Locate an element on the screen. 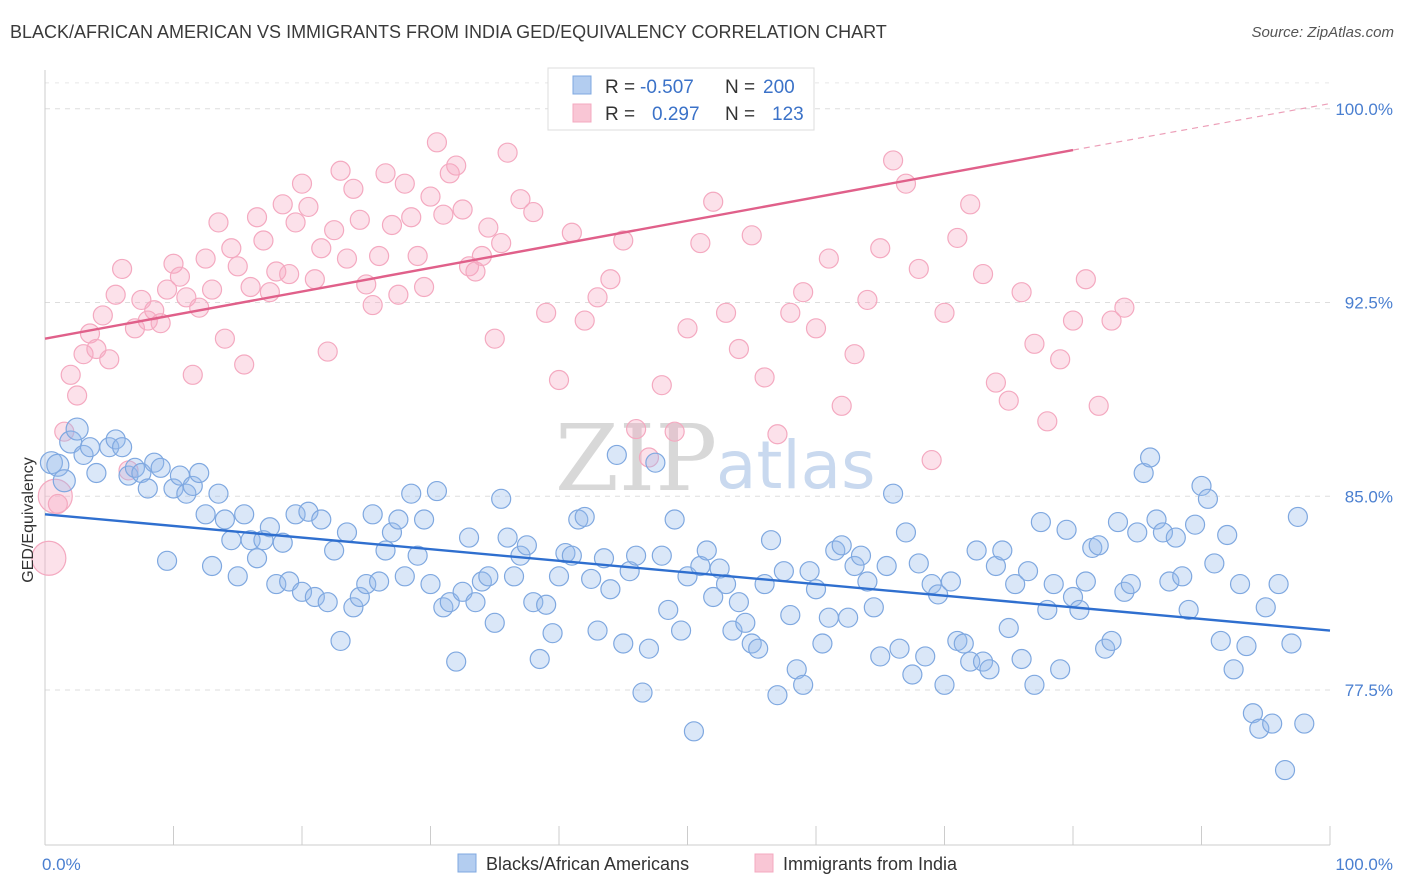 The height and width of the screenshot is (892, 1406). legend-box is located at coordinates (681, 99).